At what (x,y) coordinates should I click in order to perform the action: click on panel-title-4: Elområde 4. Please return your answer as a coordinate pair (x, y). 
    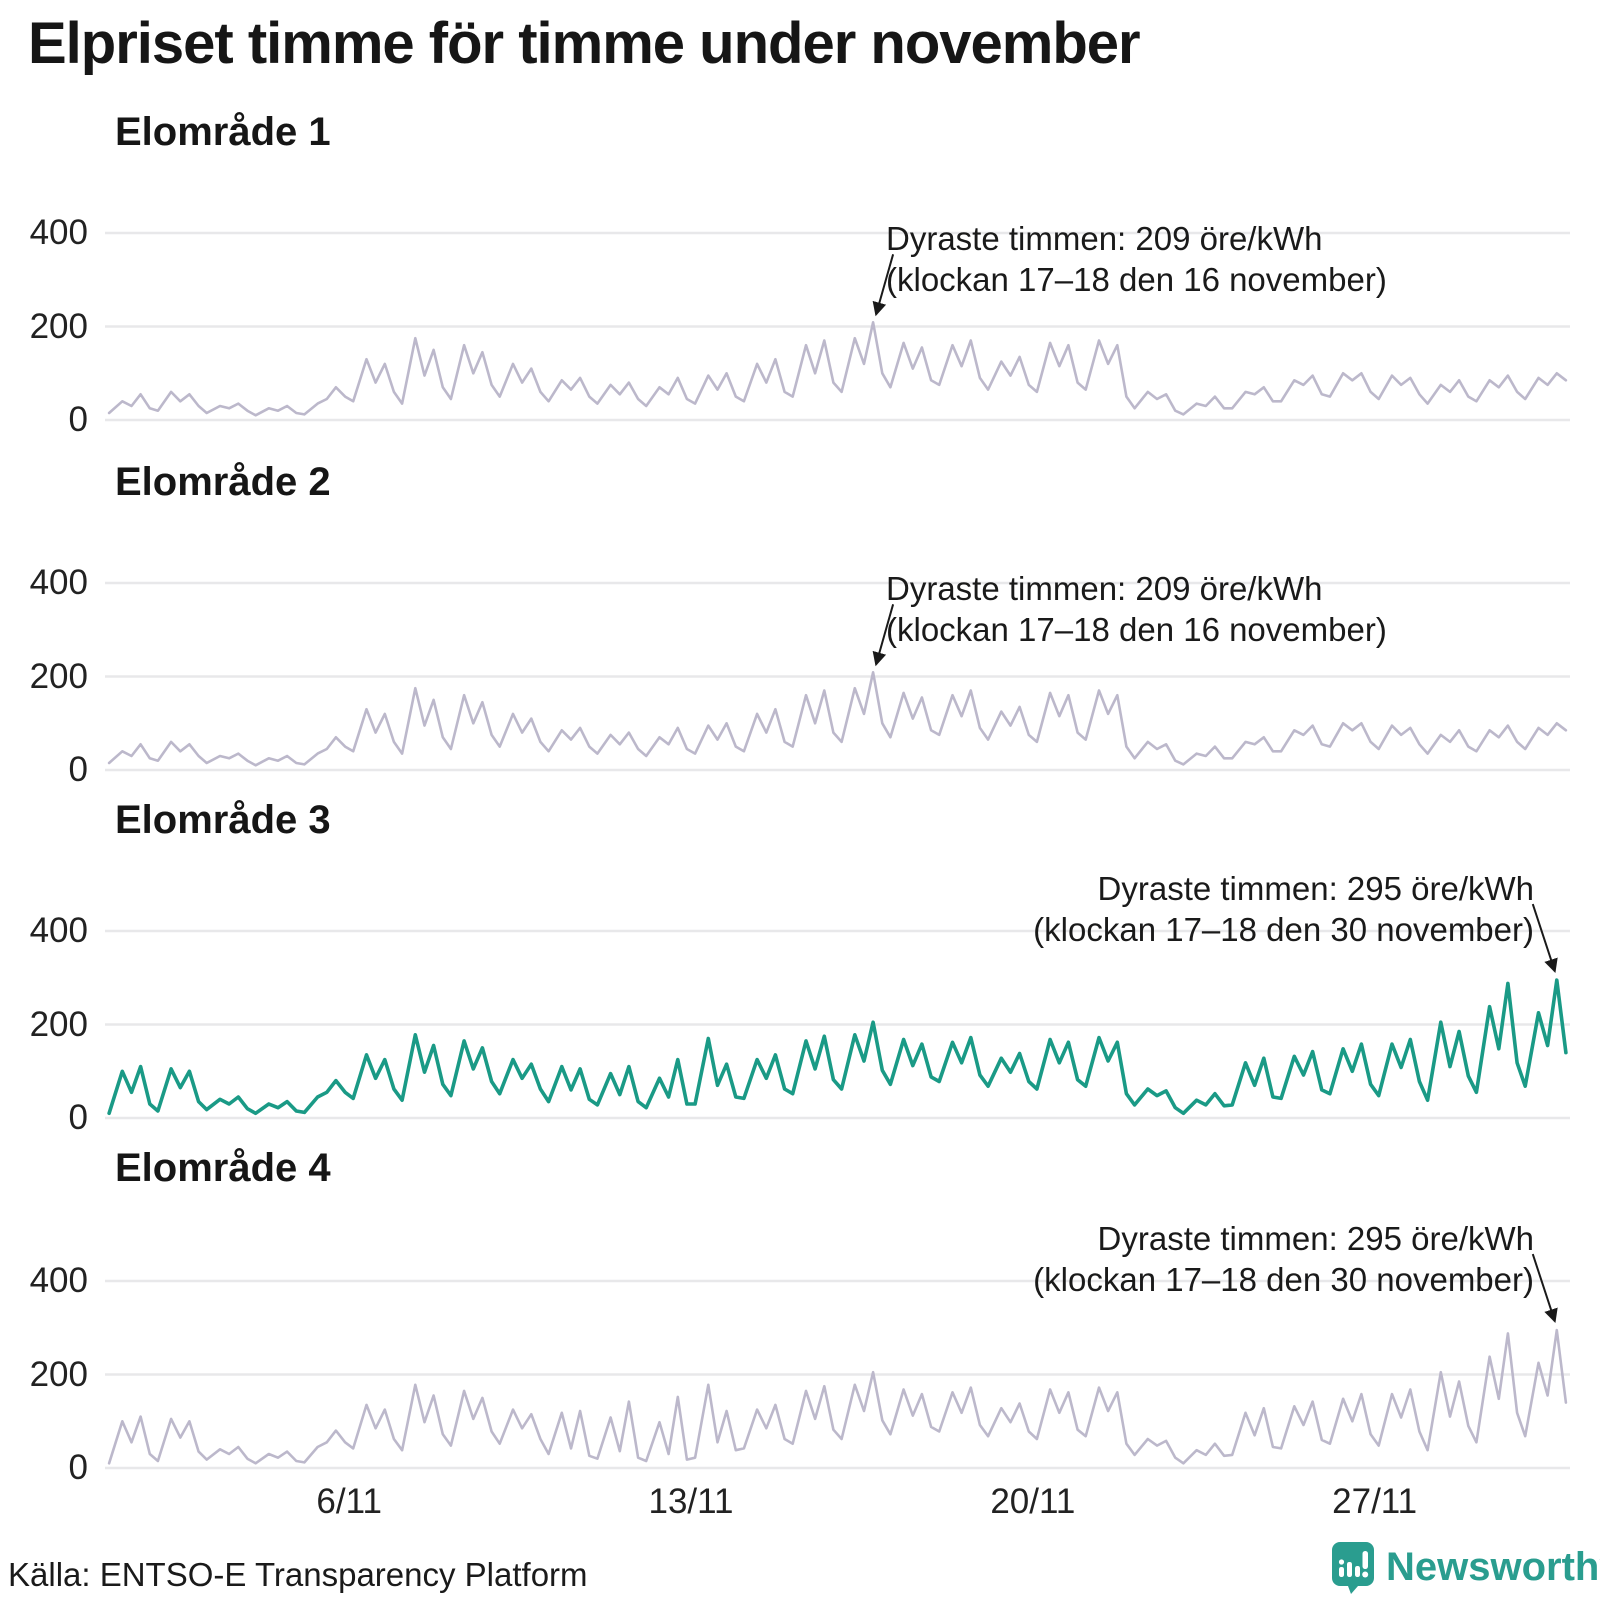
    Looking at the image, I should click on (223, 1168).